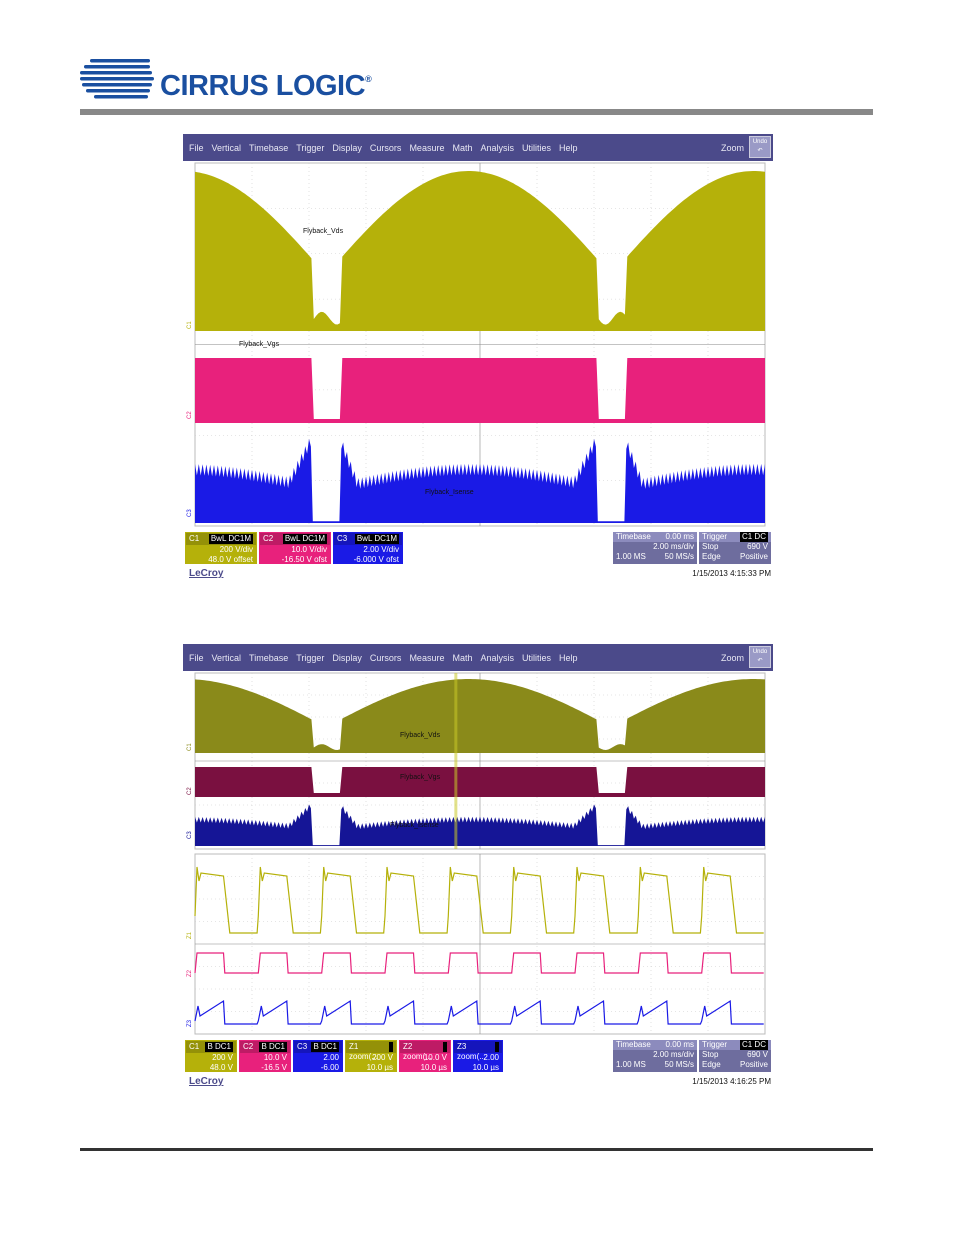 This screenshot has height=1235, width=954. What do you see at coordinates (309, 549) in the screenshot?
I see `channel-scale: 10.0 V/div` at bounding box center [309, 549].